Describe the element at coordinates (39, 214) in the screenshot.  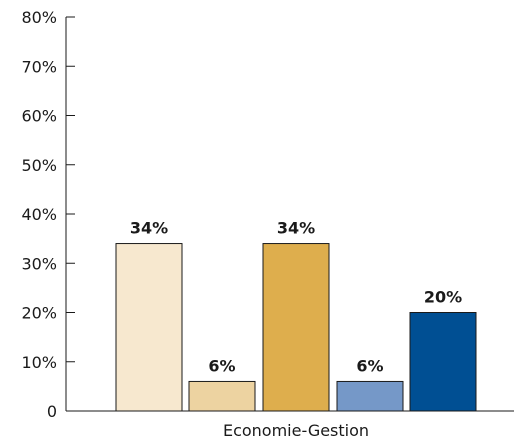
I see `y-tick-label: 40%` at that location.